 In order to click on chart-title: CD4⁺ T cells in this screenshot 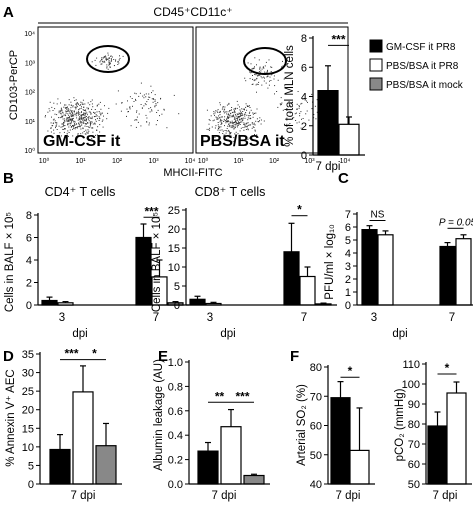, I will do `click(80, 192)`.